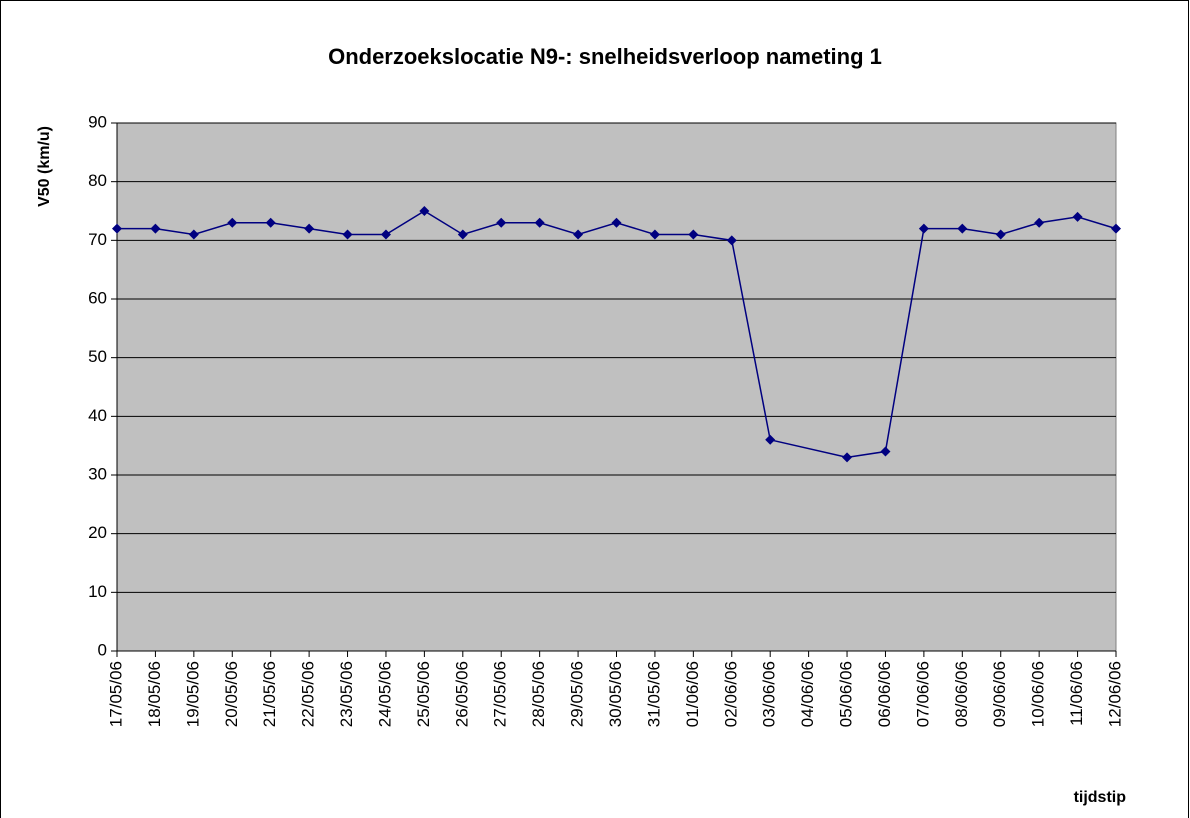 Image resolution: width=1190 pixels, height=818 pixels. What do you see at coordinates (97, 239) in the screenshot?
I see `y-tick-label: 70` at bounding box center [97, 239].